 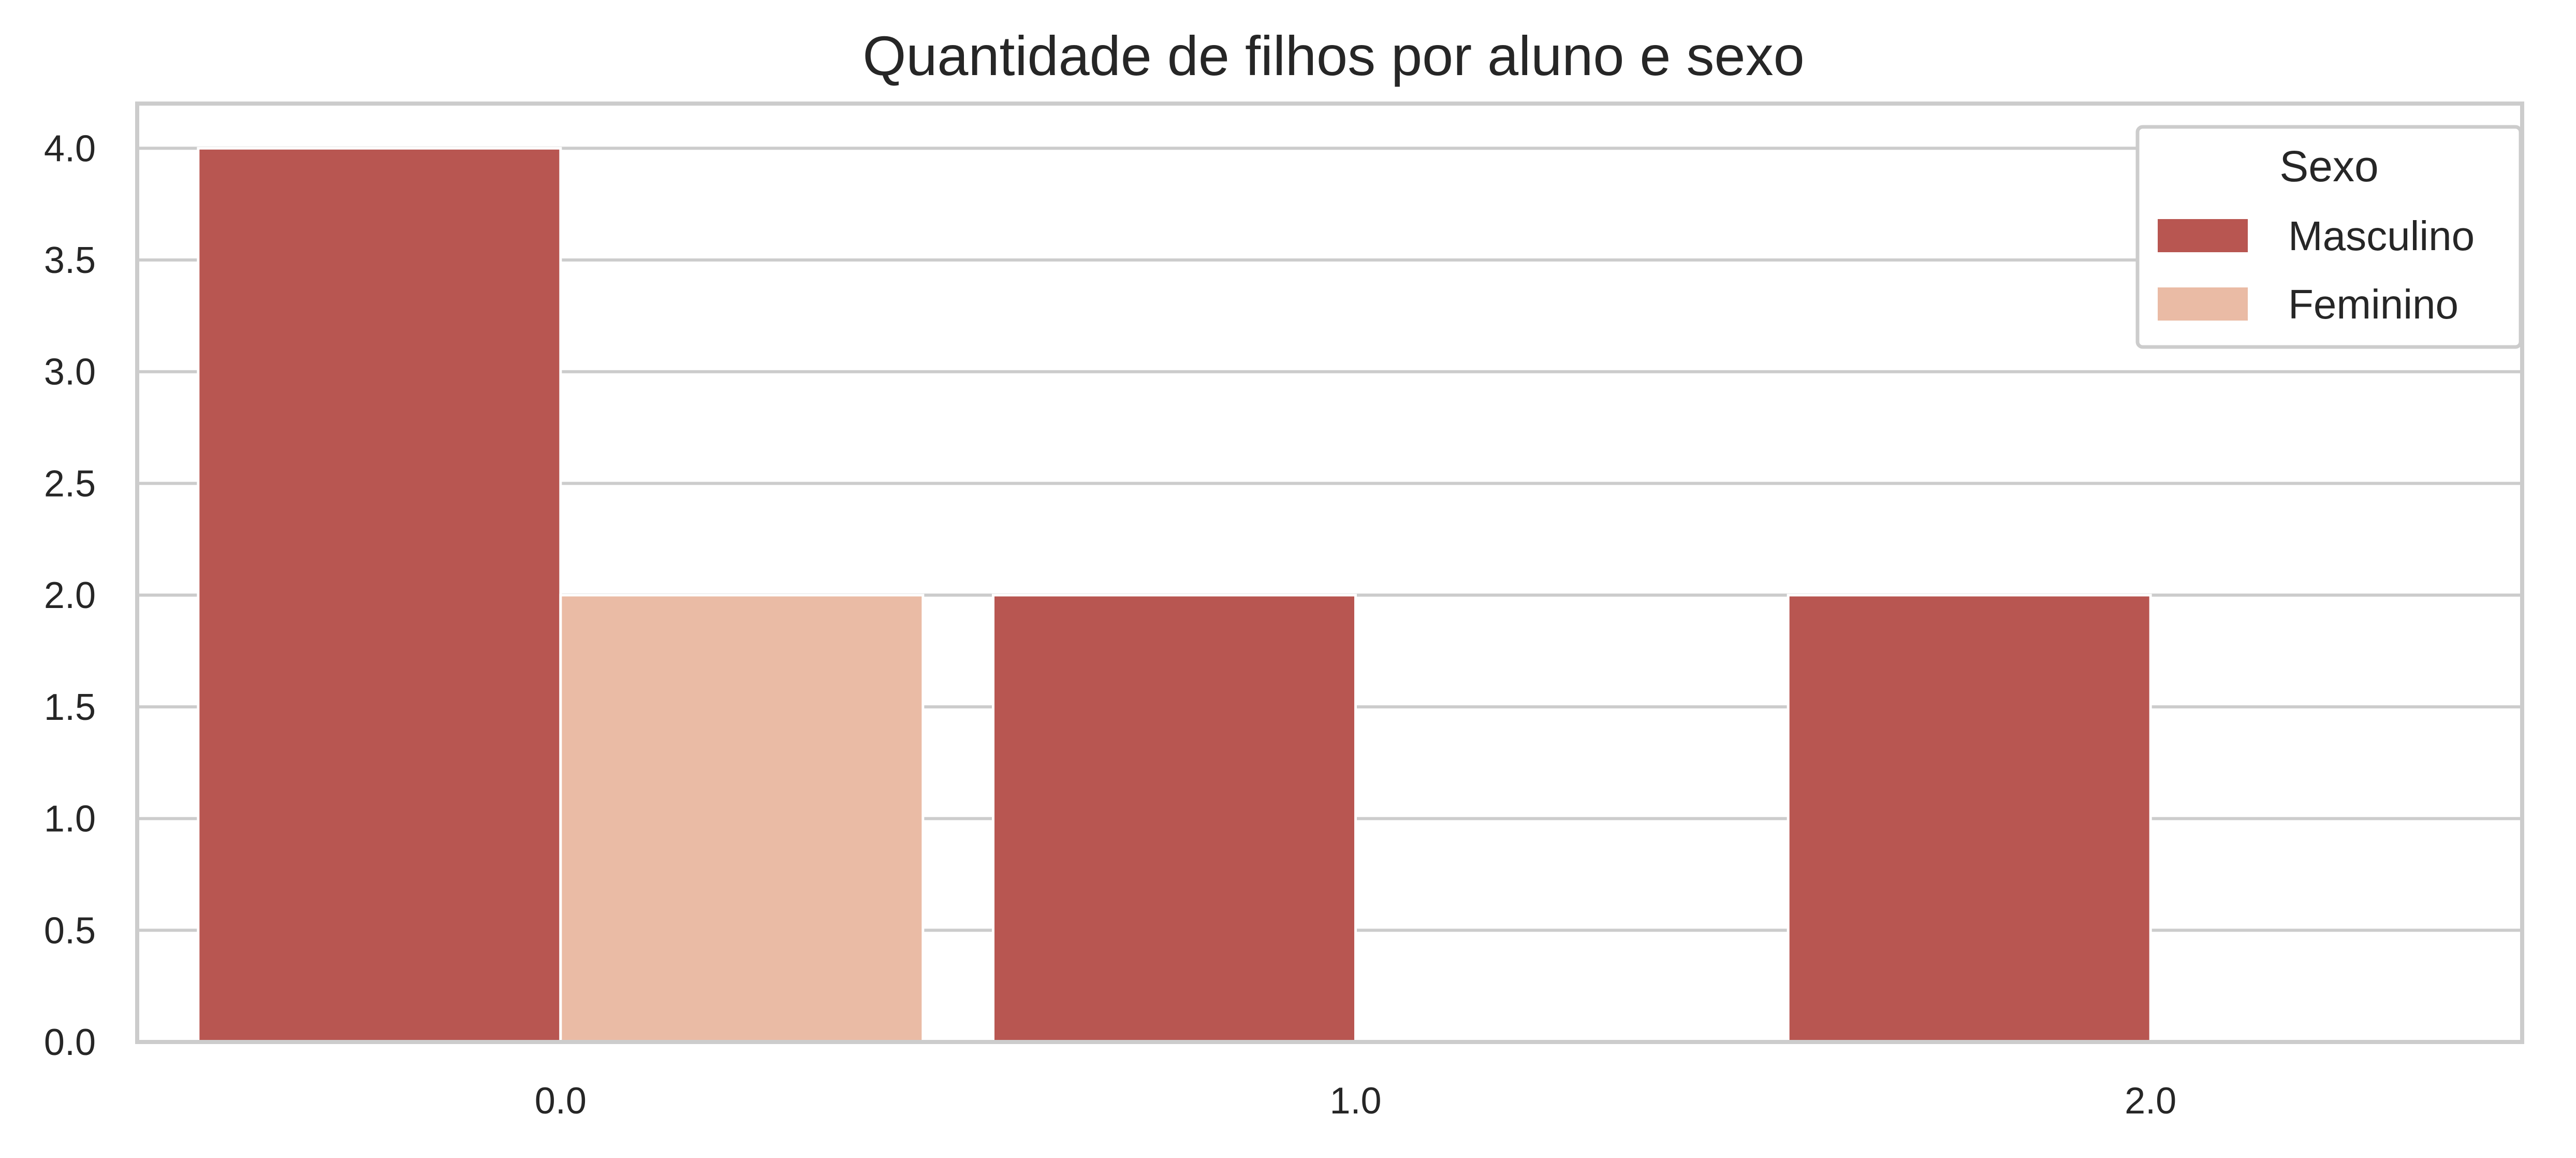 I want to click on y-tick-labels: 0.0 0.5 1.0 1.5 2.0 2.5 3.0 3.5 4.0, so click(x=70, y=595).